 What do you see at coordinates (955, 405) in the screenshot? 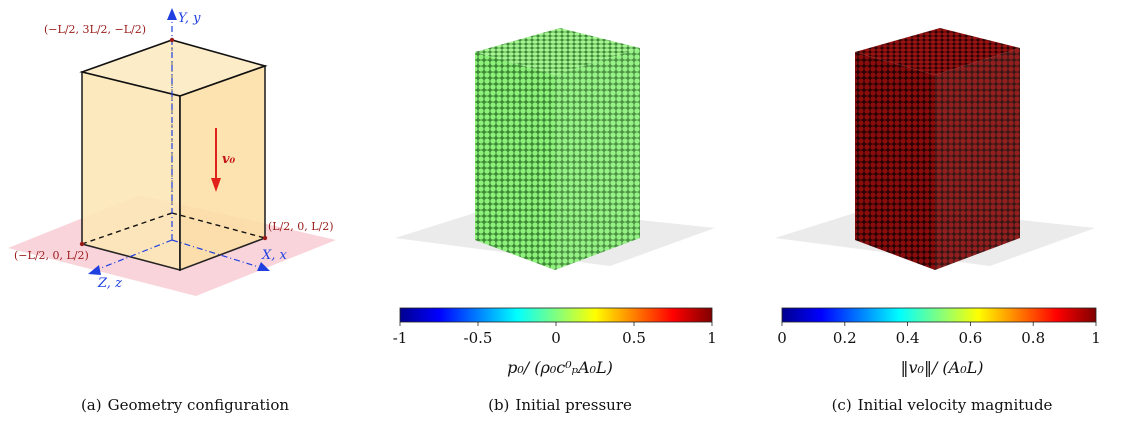
I see `caption-text: Initial velocity magnitude` at bounding box center [955, 405].